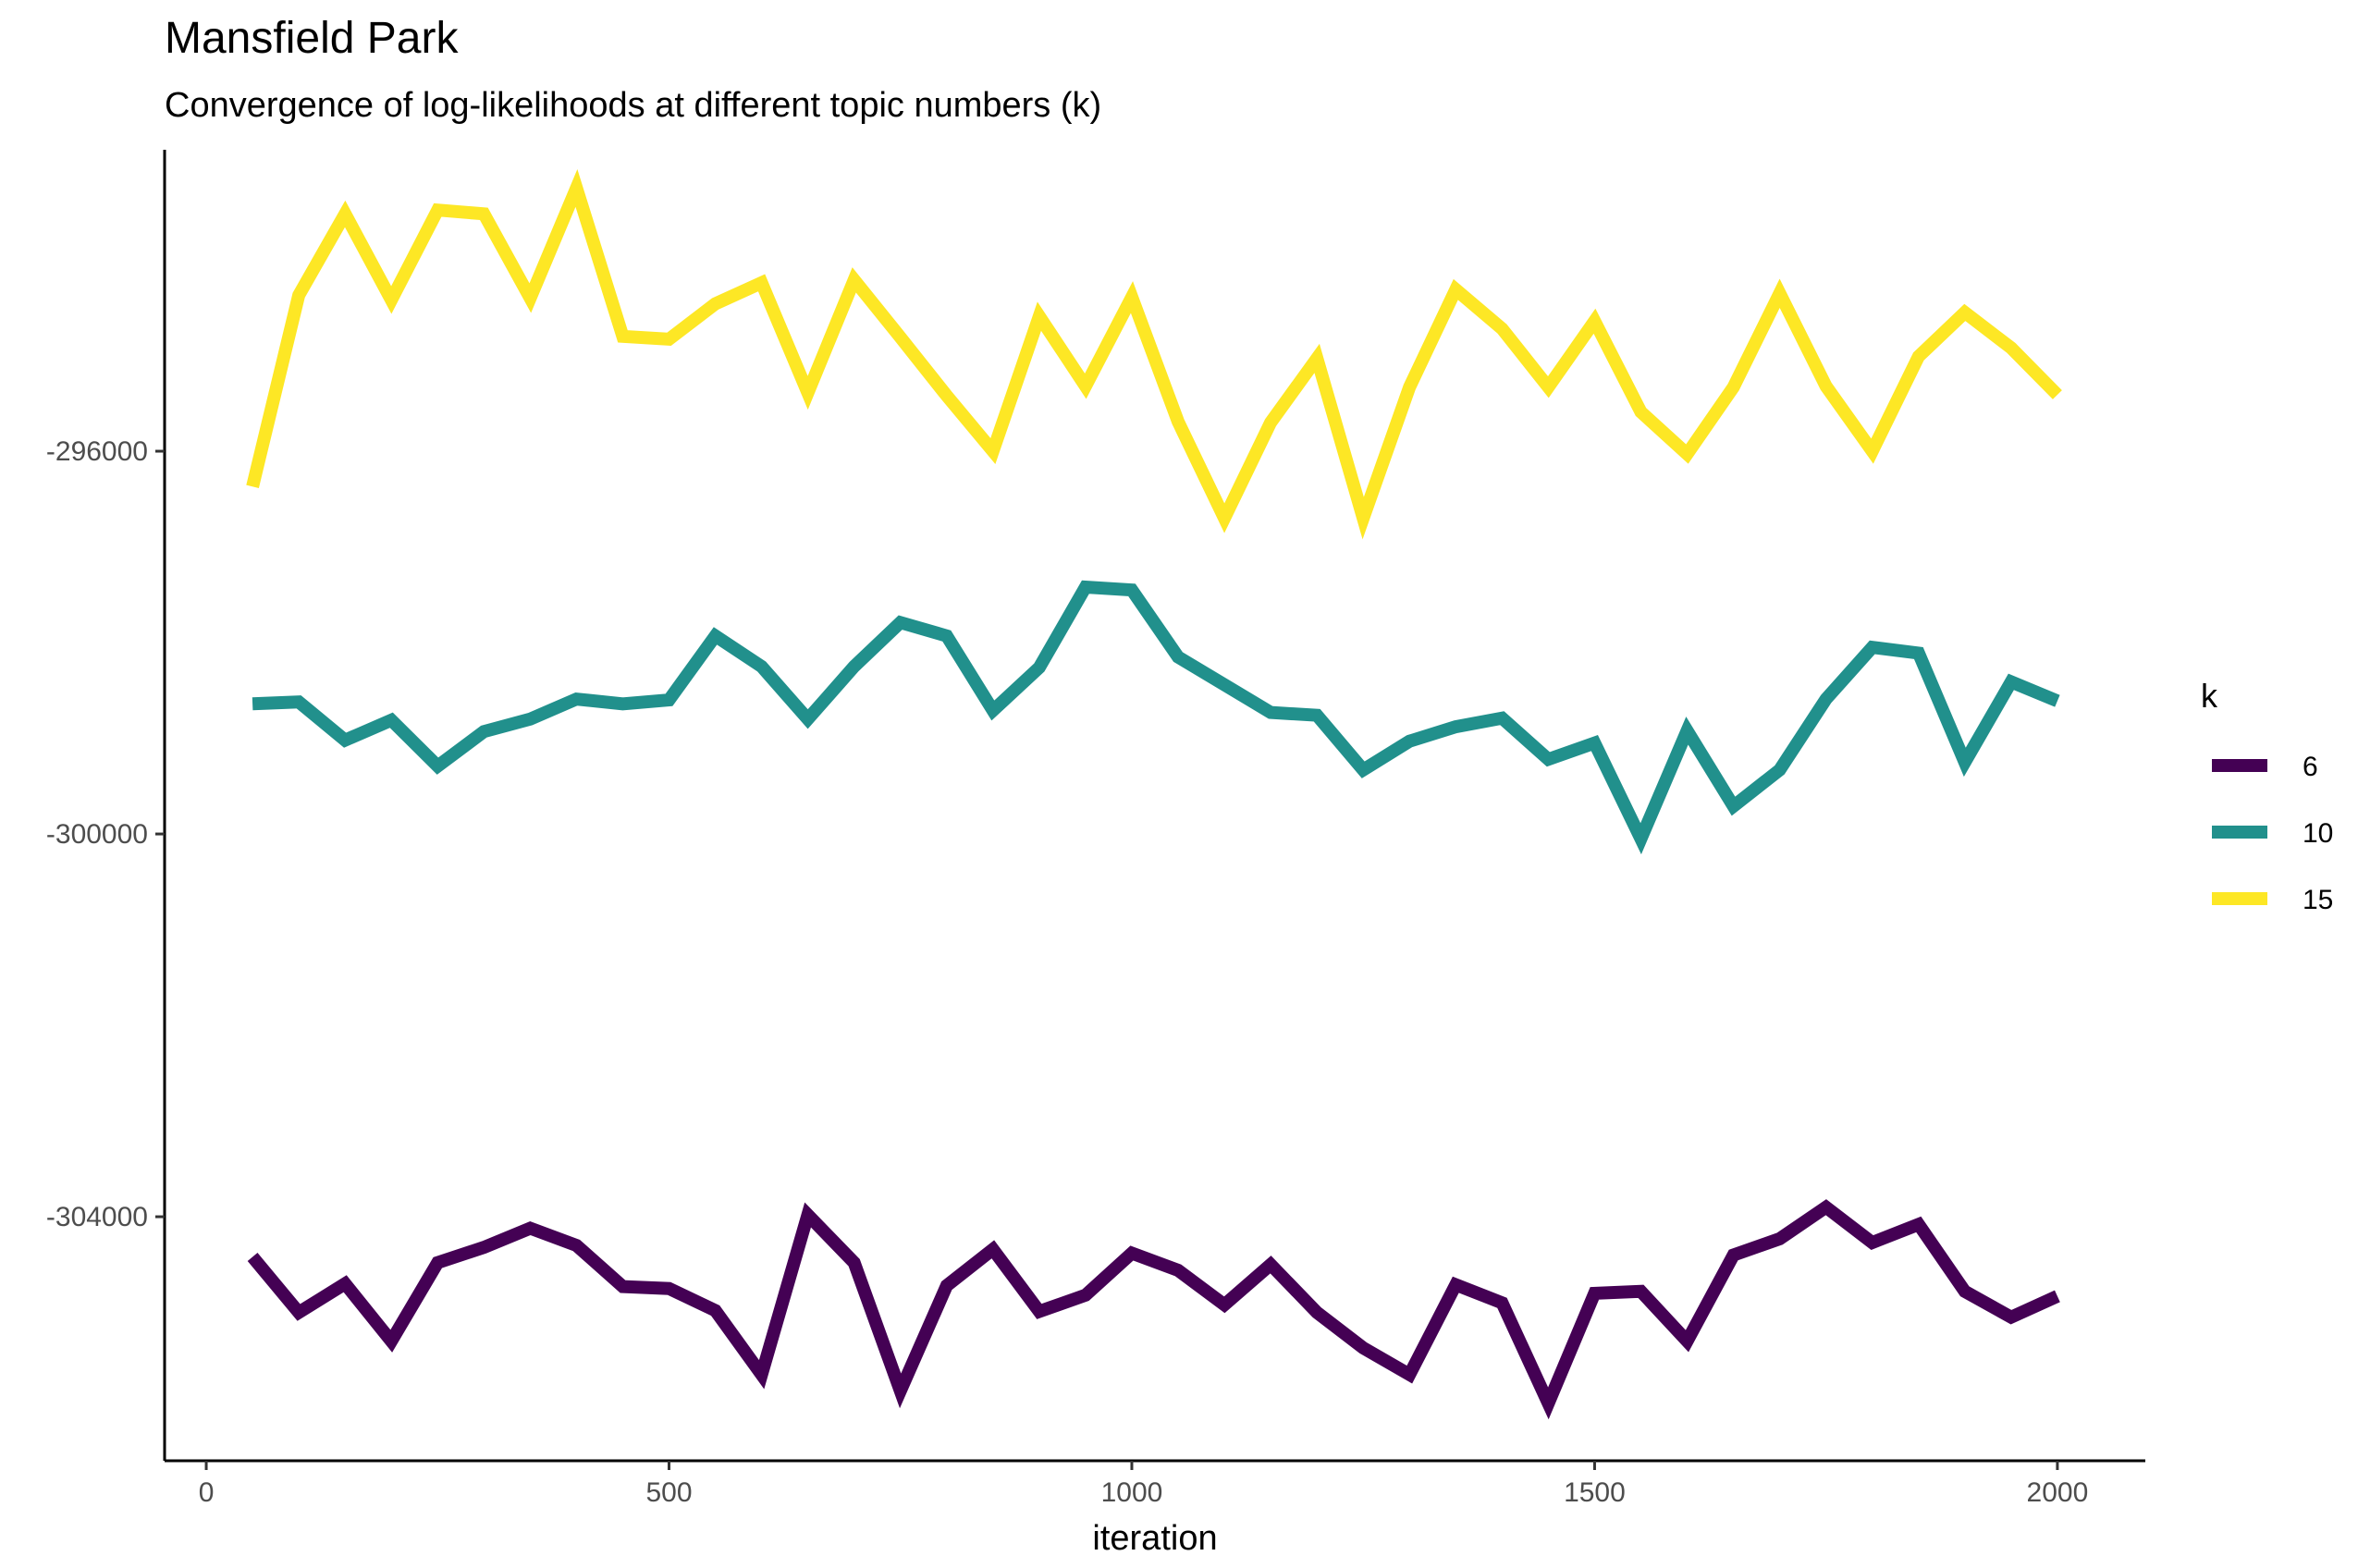  Describe the element at coordinates (97, 452) in the screenshot. I see `y-tick-label: -296000` at that location.